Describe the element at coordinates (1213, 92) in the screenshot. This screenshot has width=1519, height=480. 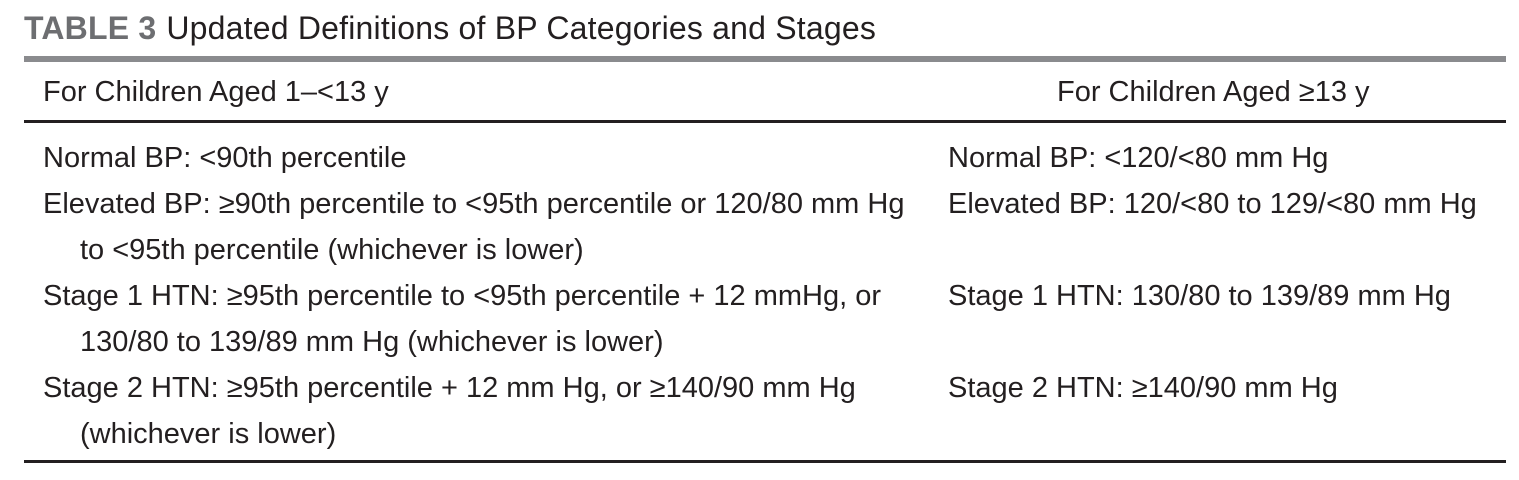
I see `header-right: For Children Aged ≥13 y` at that location.